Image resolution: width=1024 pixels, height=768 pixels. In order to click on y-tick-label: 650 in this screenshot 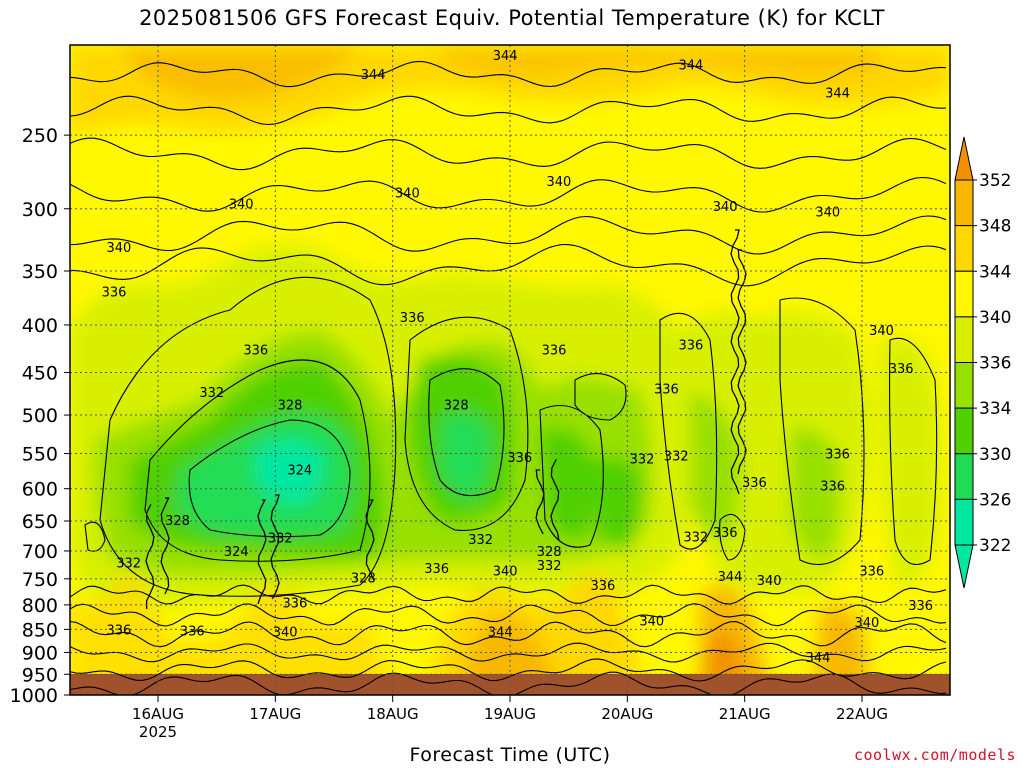, I will do `click(40, 522)`.